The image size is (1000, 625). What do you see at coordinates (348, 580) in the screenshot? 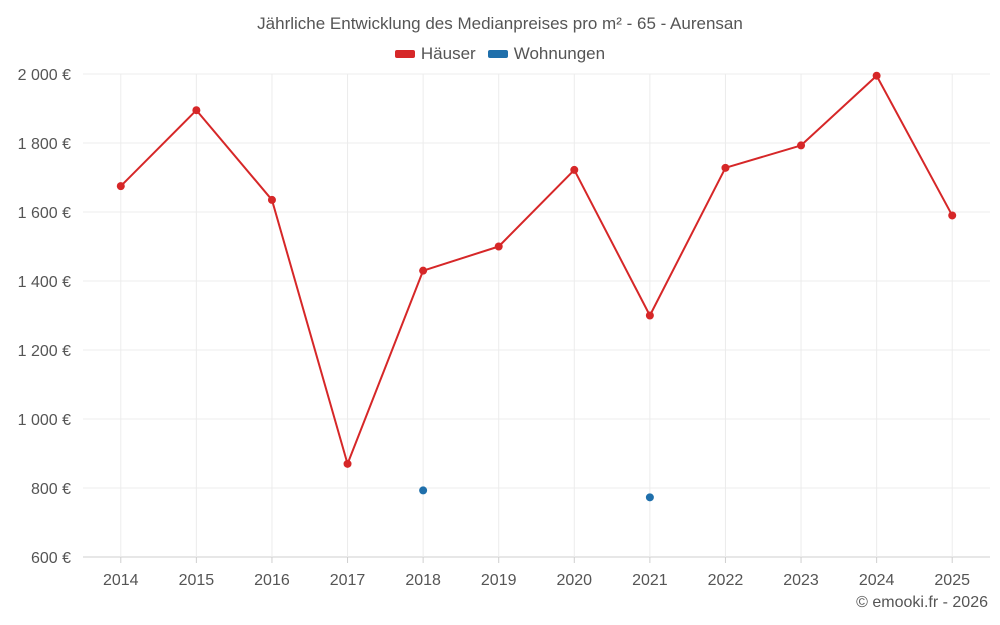
I see `x-tick-label: 2017` at bounding box center [348, 580].